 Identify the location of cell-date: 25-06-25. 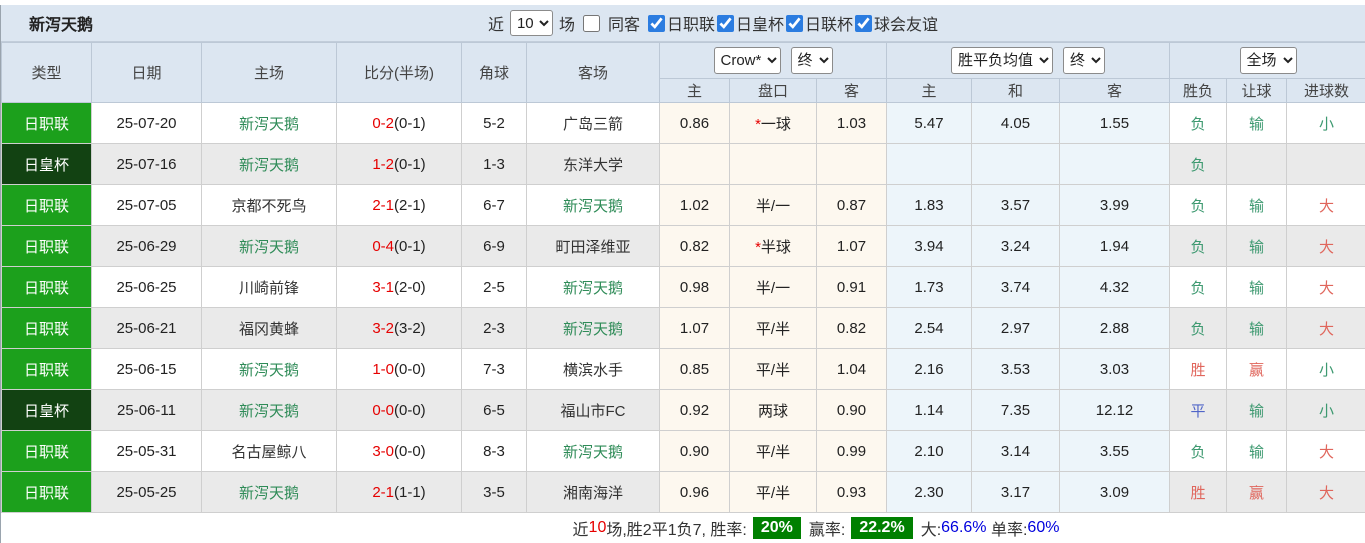
(147, 287).